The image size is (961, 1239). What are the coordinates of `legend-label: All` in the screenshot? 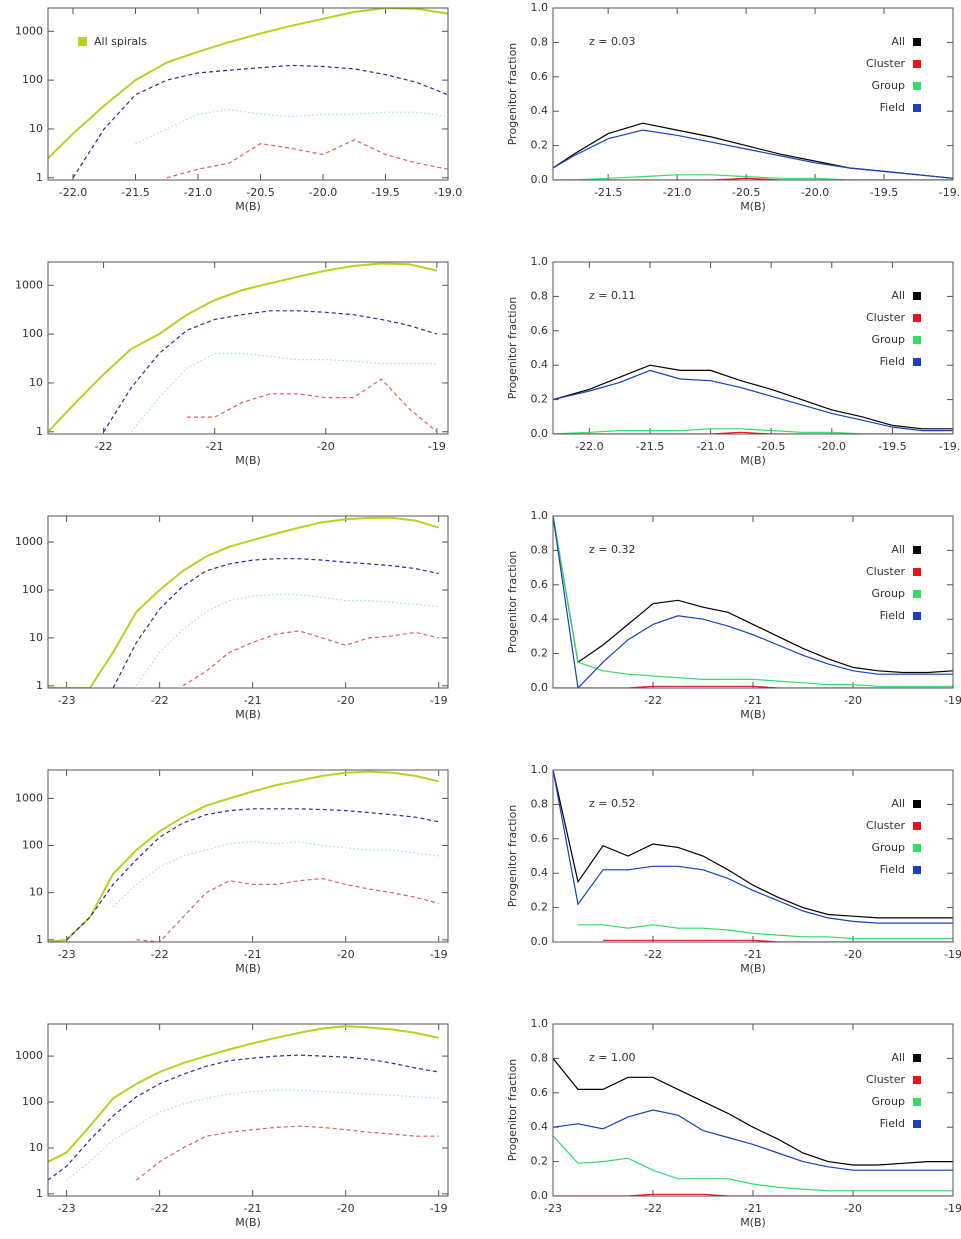 It's located at (898, 803).